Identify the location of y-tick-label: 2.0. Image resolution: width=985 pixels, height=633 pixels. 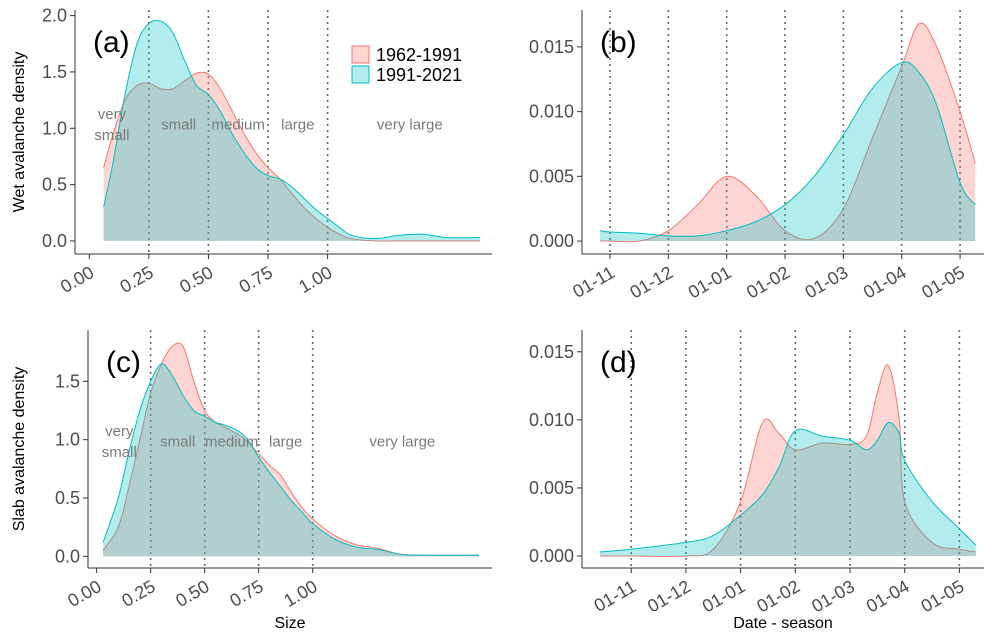
(54, 16).